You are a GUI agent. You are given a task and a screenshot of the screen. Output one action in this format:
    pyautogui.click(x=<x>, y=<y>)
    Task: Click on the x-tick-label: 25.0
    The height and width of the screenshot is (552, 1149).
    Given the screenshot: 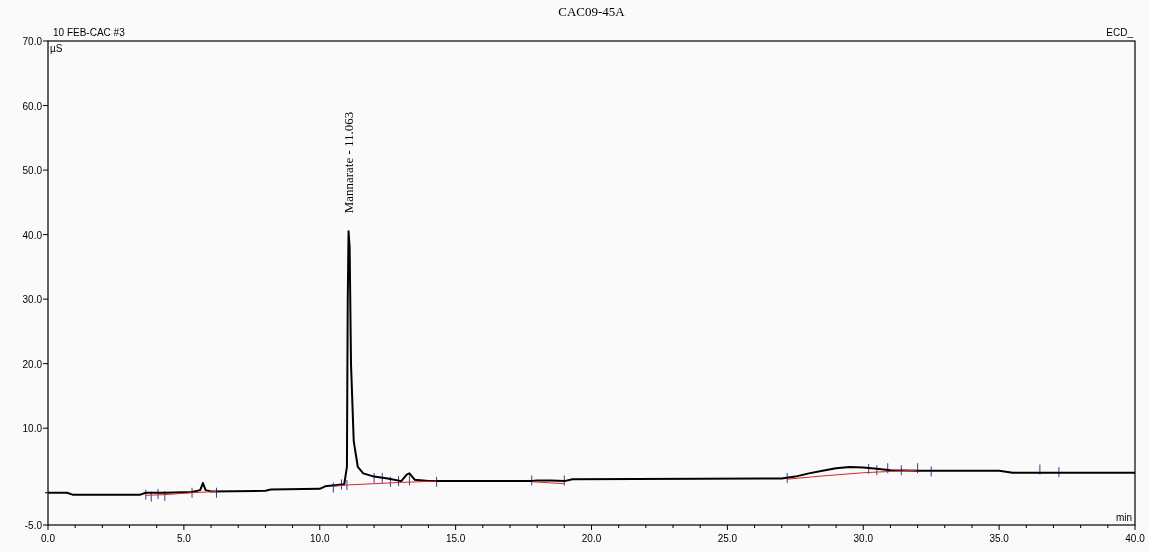 What is the action you would take?
    pyautogui.click(x=727, y=538)
    